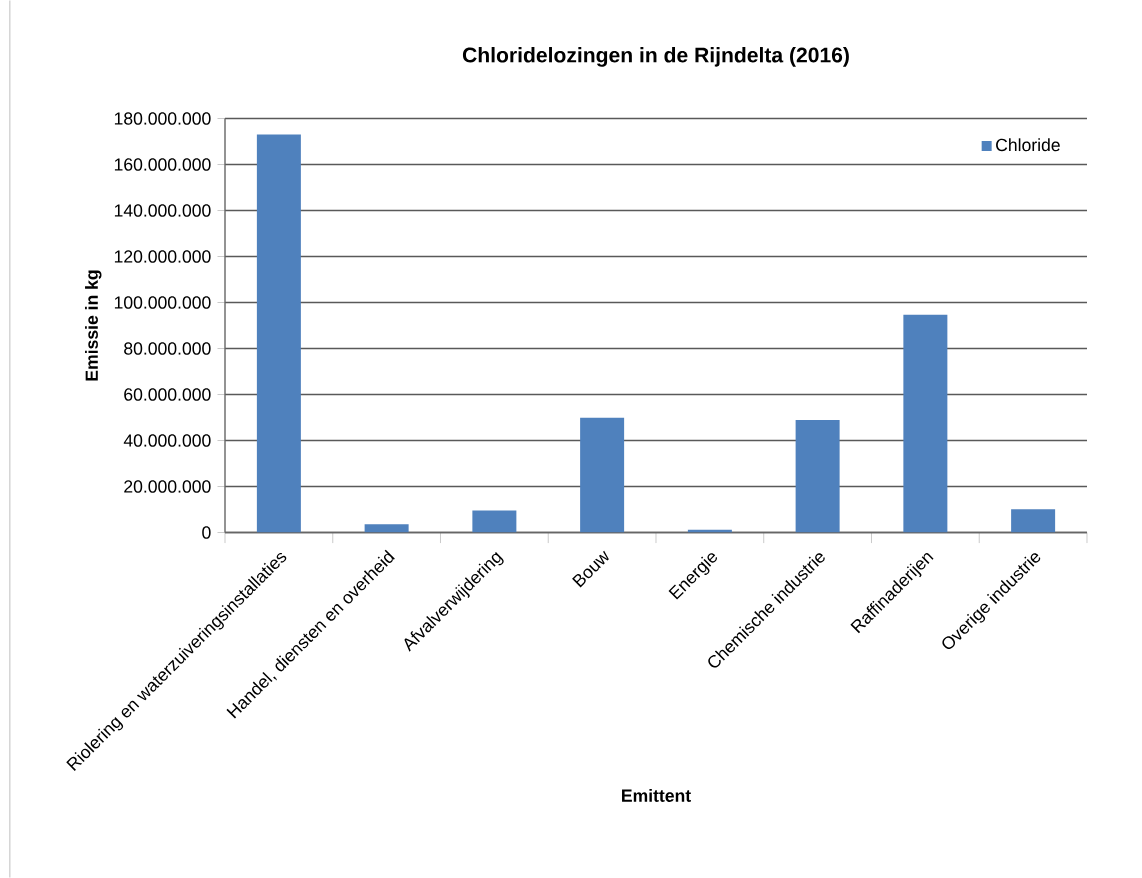 This screenshot has width=1142, height=878. What do you see at coordinates (162, 256) in the screenshot?
I see `y-tick-label: 120.000.000` at bounding box center [162, 256].